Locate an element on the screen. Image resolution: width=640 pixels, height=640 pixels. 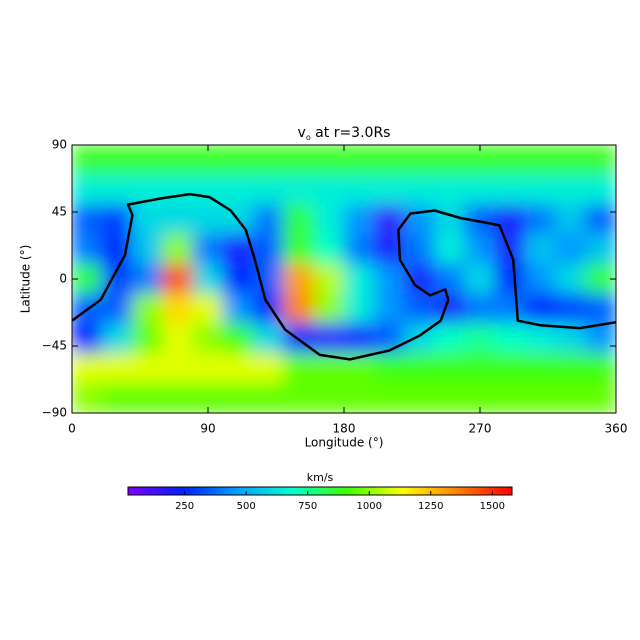
y-tick-label: −90 is located at coordinates (54, 413).